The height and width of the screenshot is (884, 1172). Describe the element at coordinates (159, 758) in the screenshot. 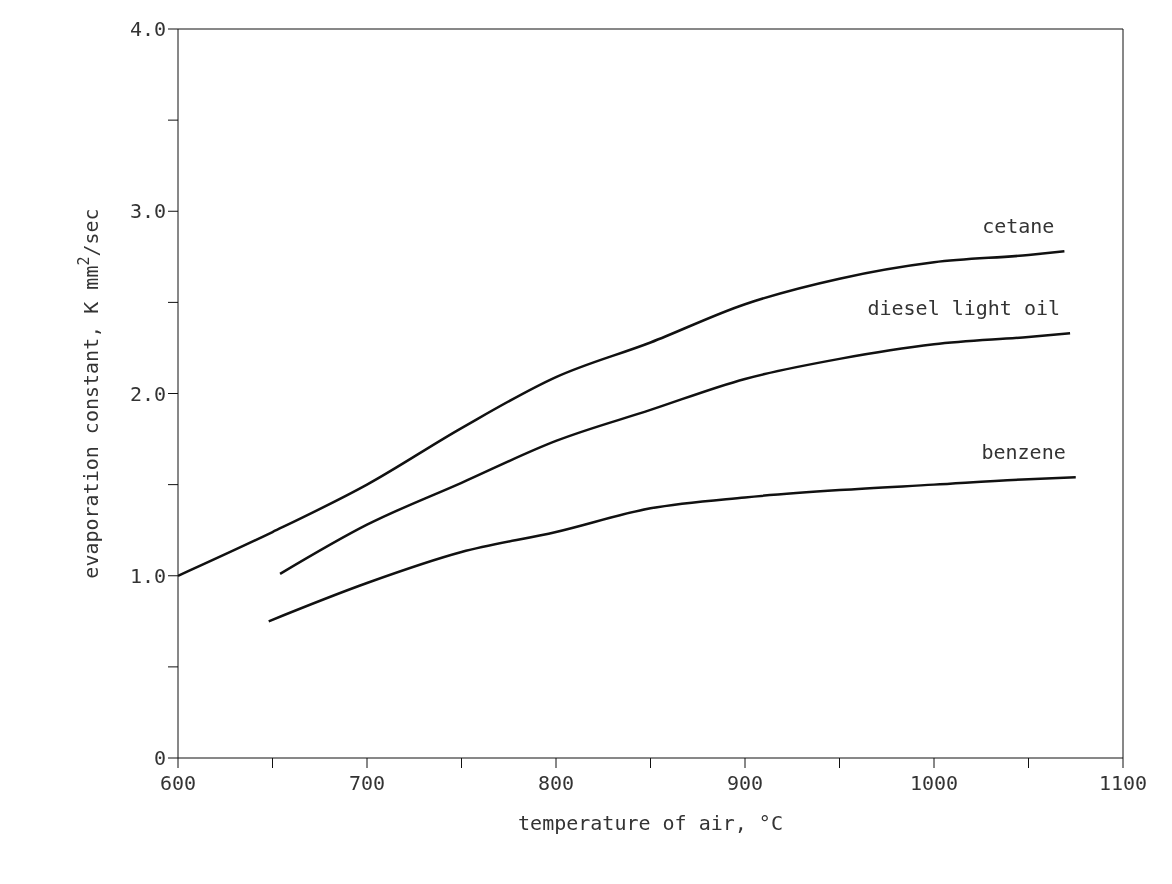

I see `y-tick-label: 0` at that location.